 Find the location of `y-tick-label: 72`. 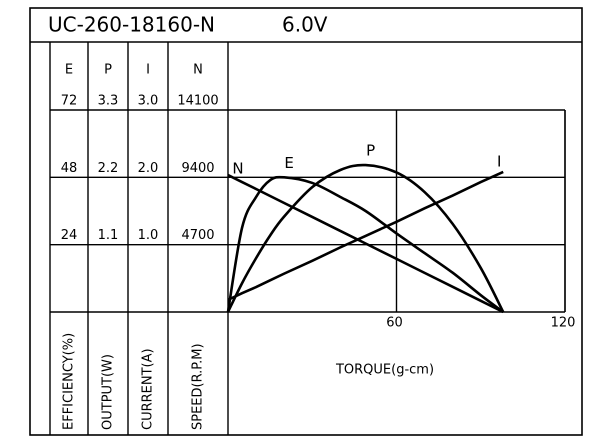

y-tick-label: 72 is located at coordinates (69, 101).